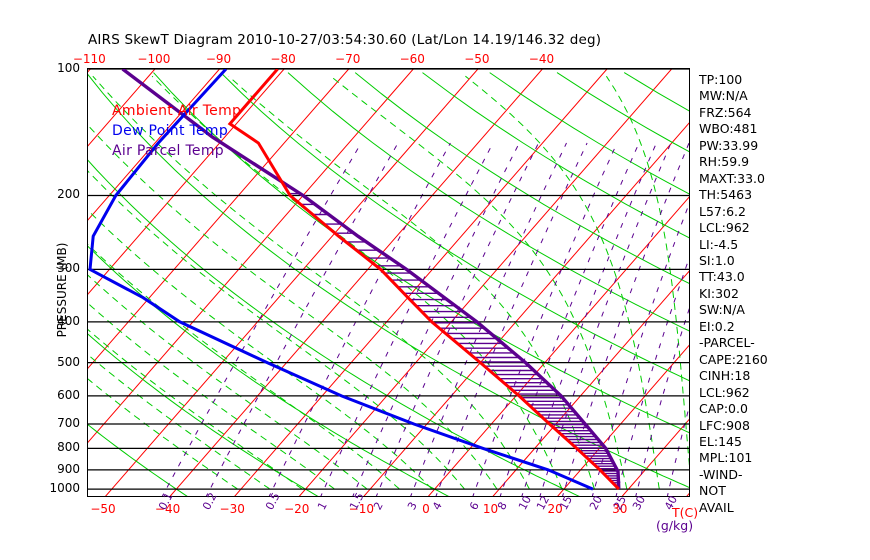 This screenshot has width=870, height=560. Describe the element at coordinates (717, 260) in the screenshot. I see `stat-row-11: SI:1.0` at that location.